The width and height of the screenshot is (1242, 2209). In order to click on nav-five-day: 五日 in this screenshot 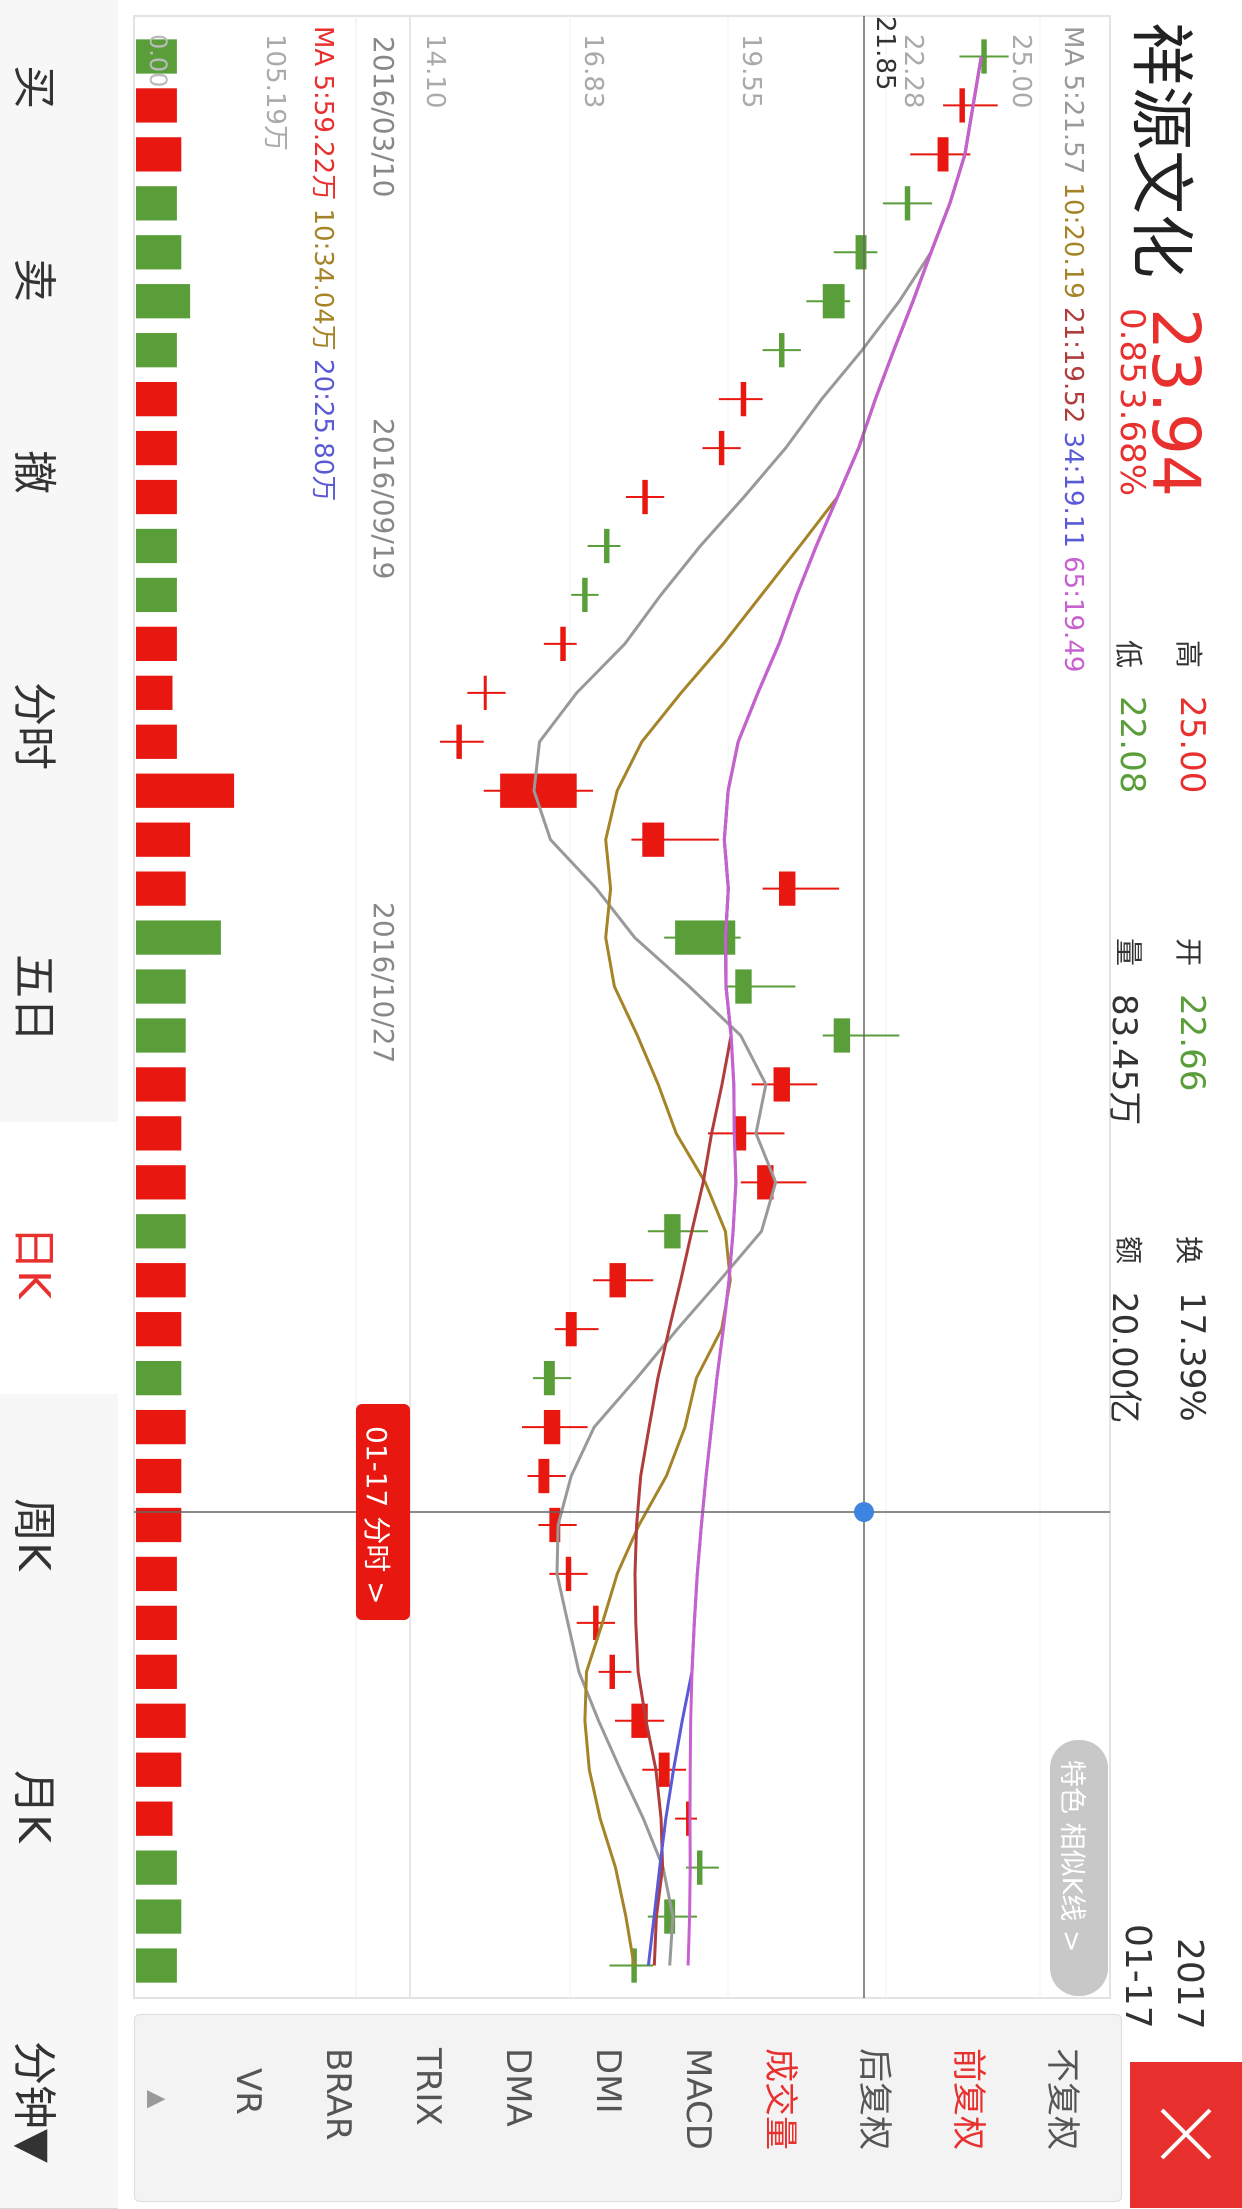, I will do `click(59, 986)`.